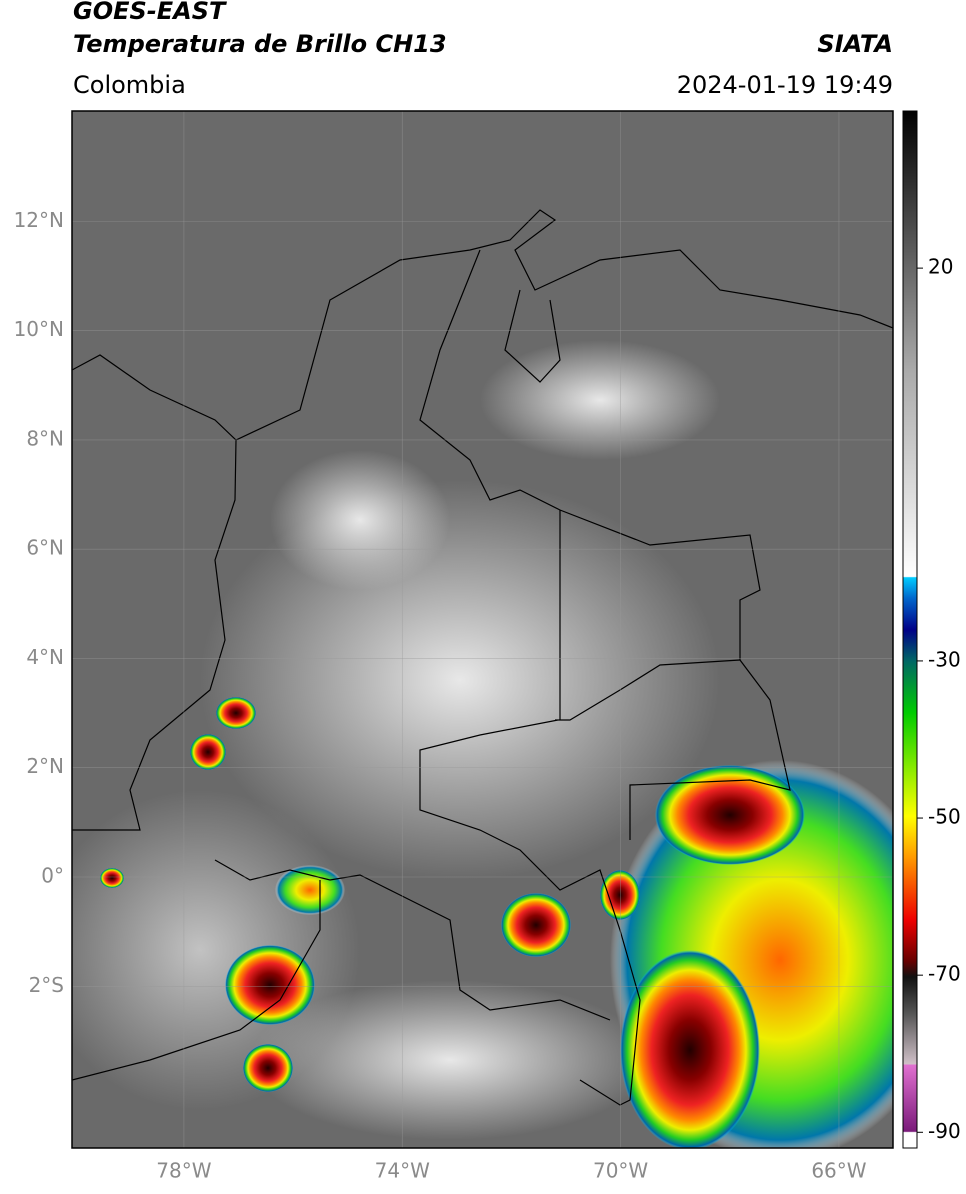  Describe the element at coordinates (910, 629) in the screenshot. I see `colorbar` at that location.